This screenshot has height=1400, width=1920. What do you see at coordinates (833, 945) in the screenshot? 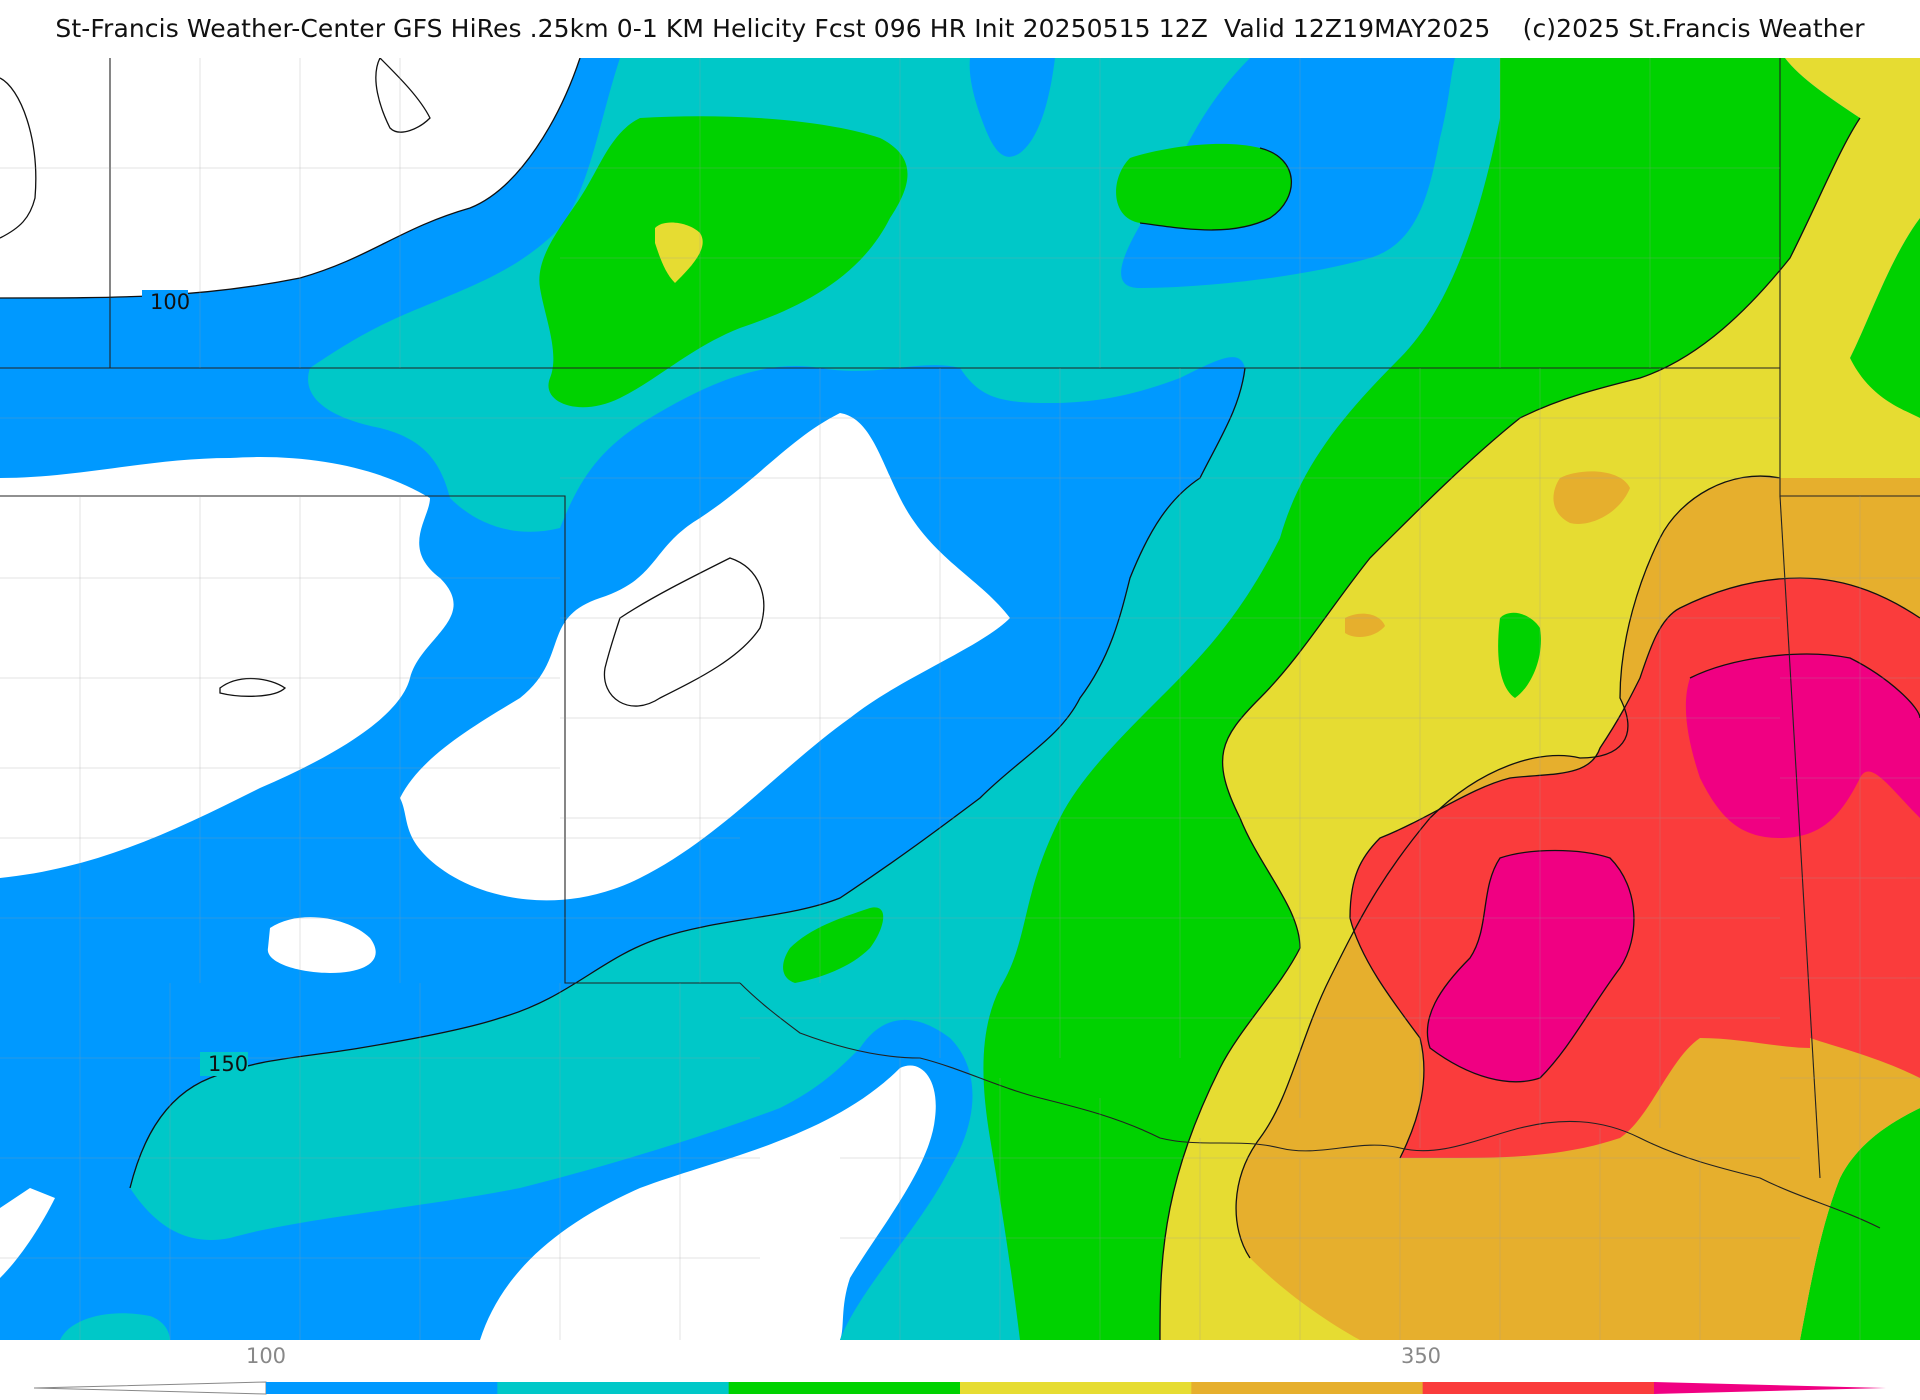
I see `field-200-250-center-islet` at bounding box center [833, 945].